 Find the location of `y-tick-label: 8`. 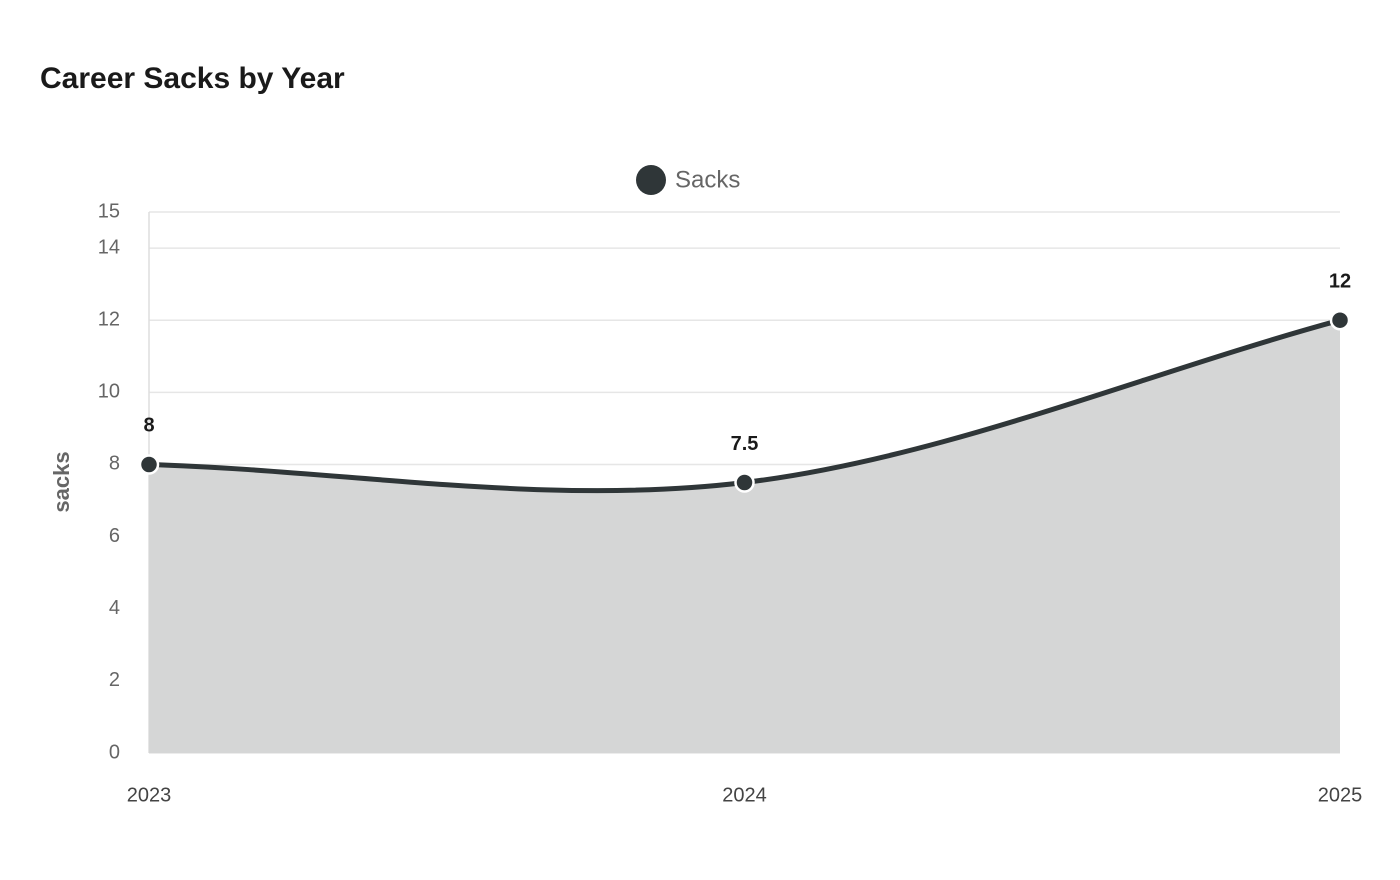

y-tick-label: 8 is located at coordinates (114, 464).